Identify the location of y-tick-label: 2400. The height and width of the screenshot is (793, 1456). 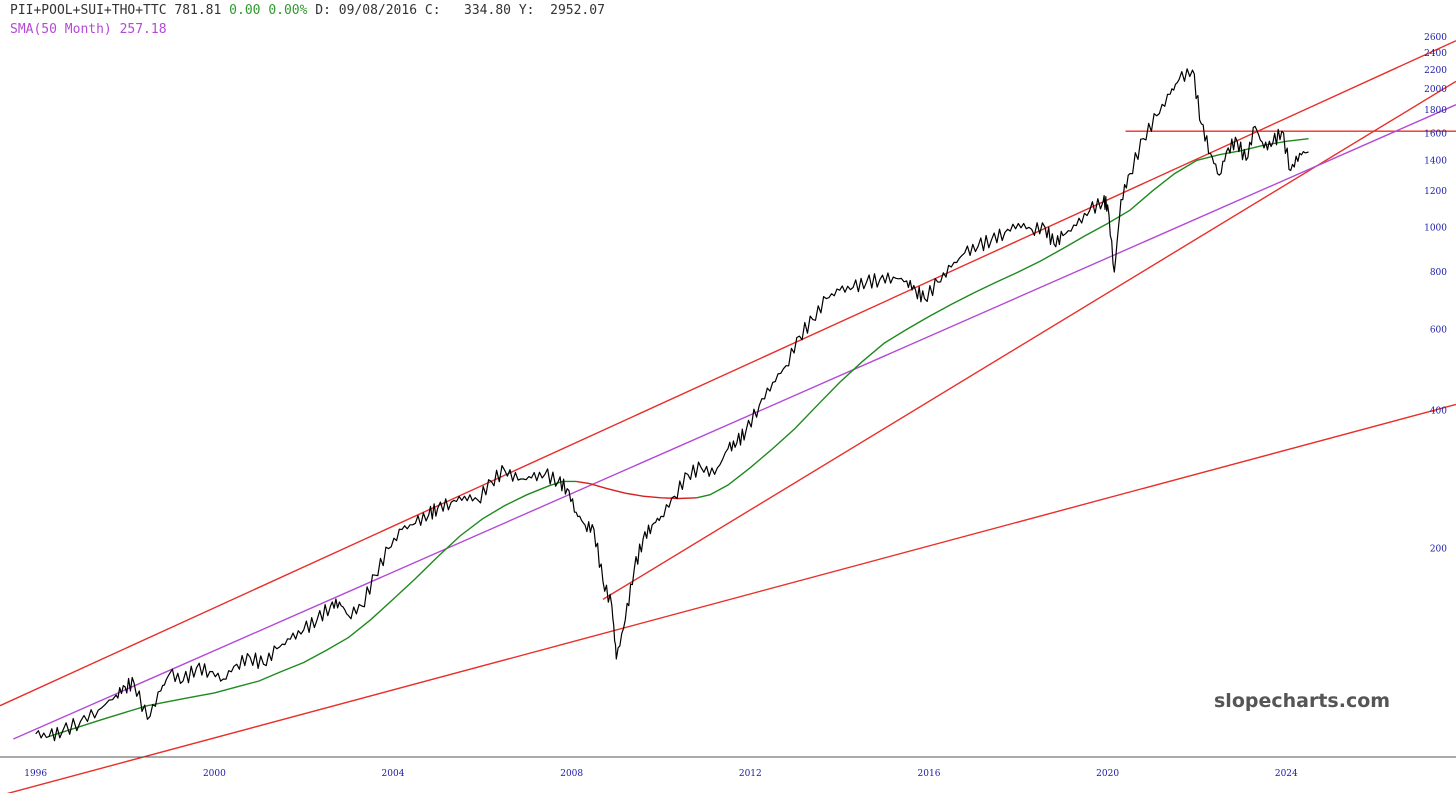
(1435, 54).